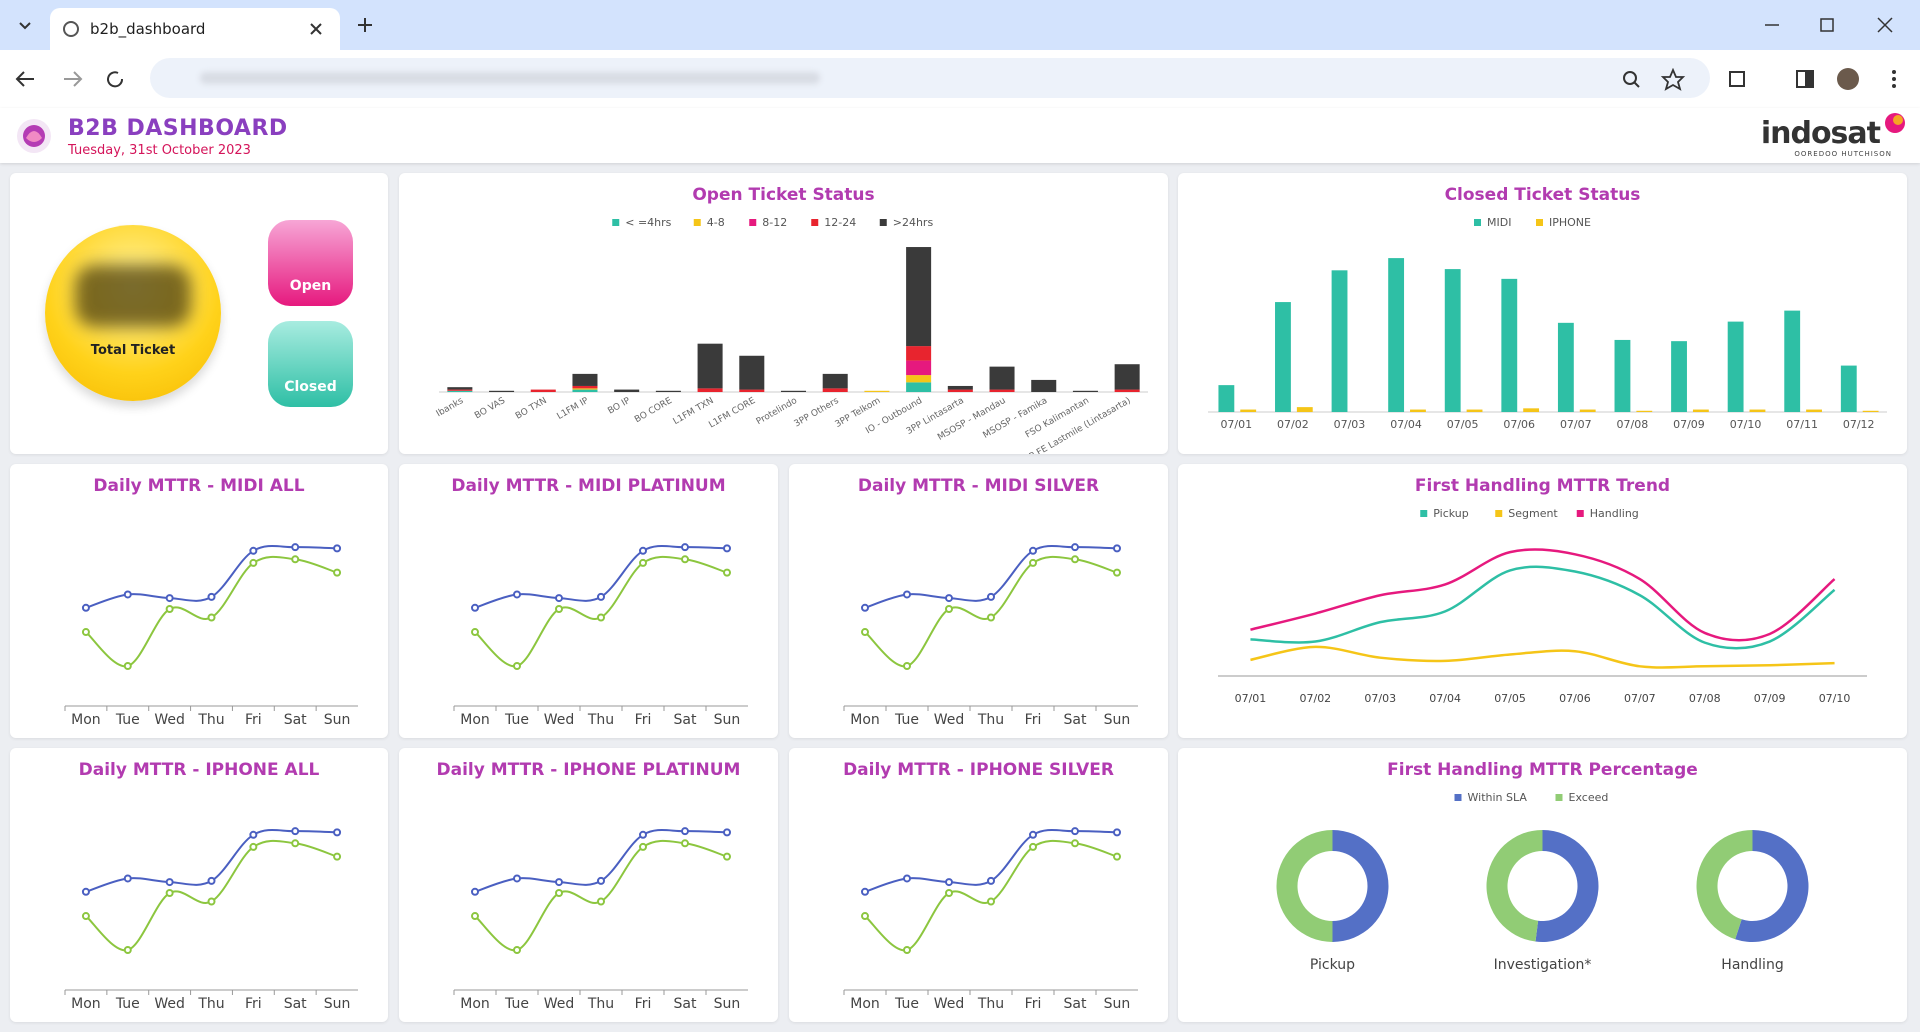 Image resolution: width=1920 pixels, height=1032 pixels. I want to click on chart-title: Daily MTTR - IPHONE SILVER, so click(978, 770).